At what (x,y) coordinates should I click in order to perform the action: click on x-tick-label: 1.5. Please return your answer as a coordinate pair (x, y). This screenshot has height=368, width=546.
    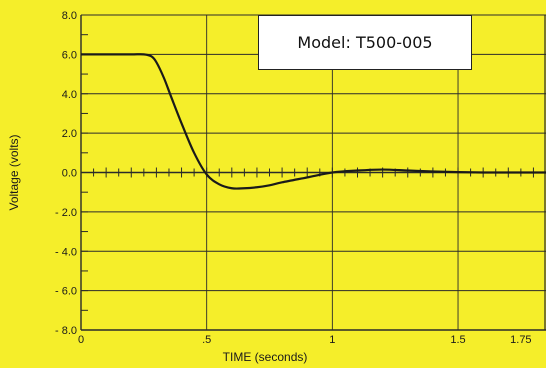
    Looking at the image, I should click on (457, 340).